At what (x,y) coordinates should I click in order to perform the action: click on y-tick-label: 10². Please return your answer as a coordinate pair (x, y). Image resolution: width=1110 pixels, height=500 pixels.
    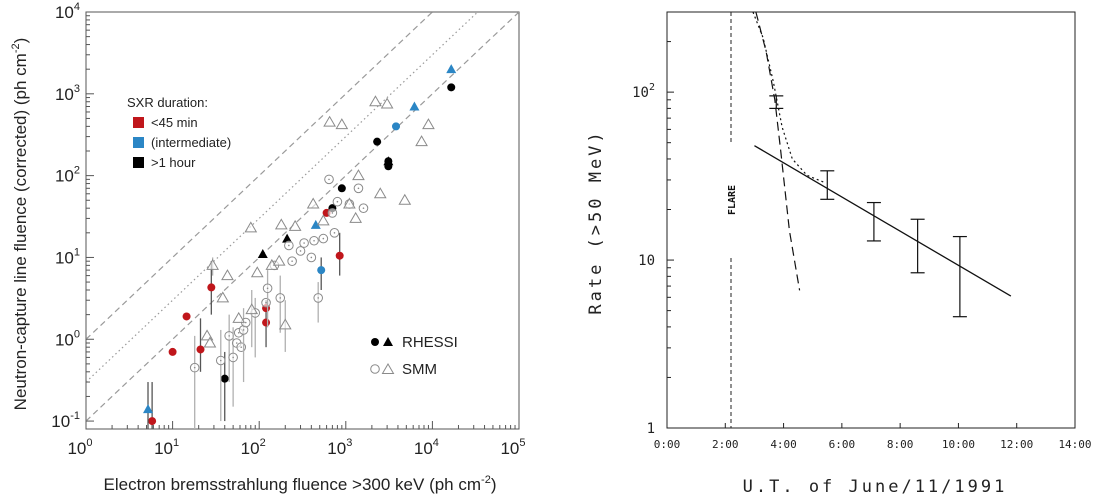
    Looking at the image, I should click on (67, 175).